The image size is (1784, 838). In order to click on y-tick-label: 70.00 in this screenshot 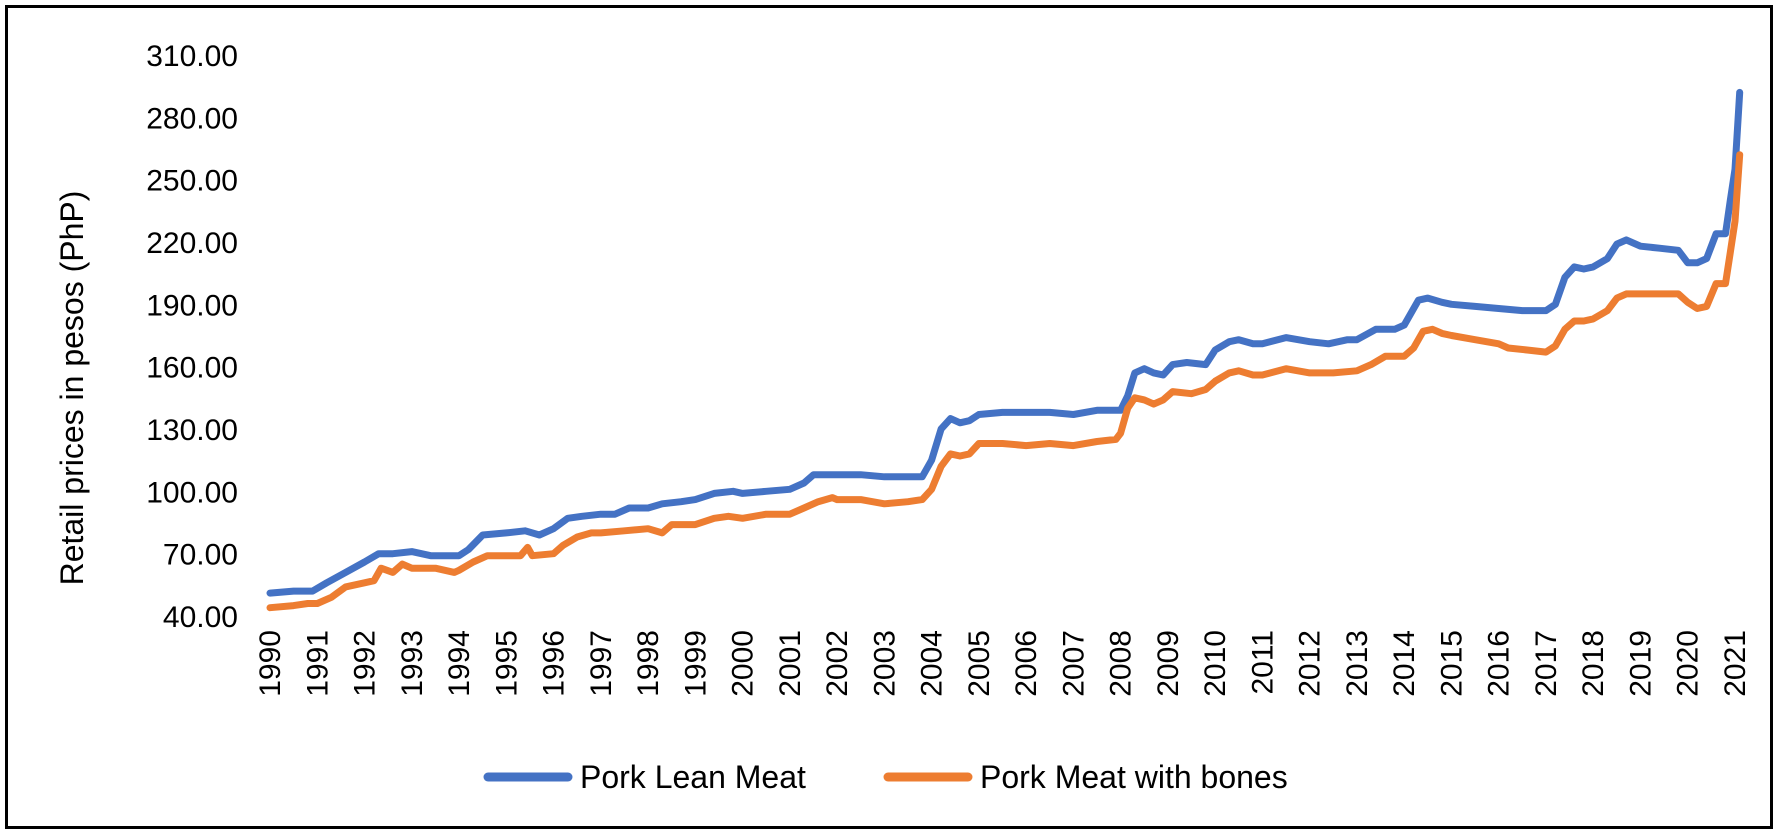, I will do `click(200, 555)`.